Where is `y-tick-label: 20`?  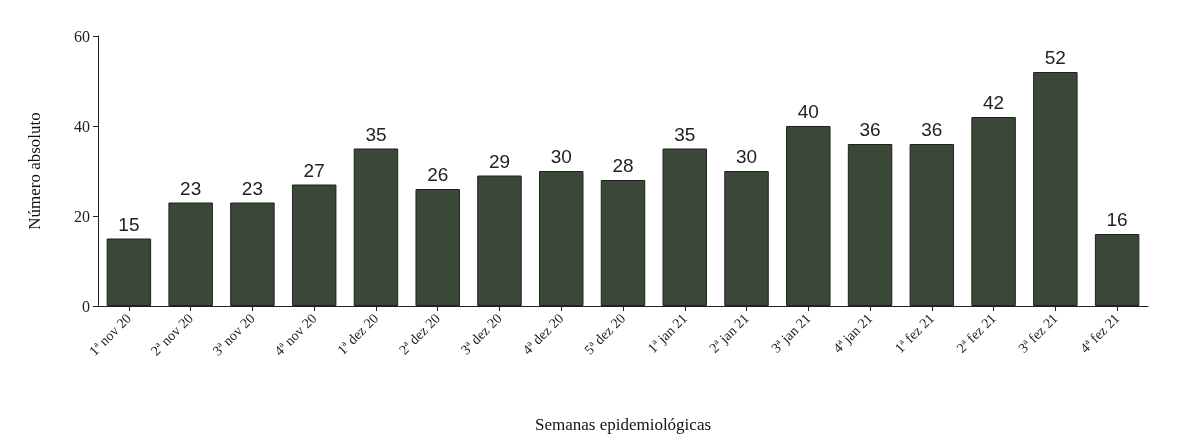
y-tick-label: 20 is located at coordinates (82, 216).